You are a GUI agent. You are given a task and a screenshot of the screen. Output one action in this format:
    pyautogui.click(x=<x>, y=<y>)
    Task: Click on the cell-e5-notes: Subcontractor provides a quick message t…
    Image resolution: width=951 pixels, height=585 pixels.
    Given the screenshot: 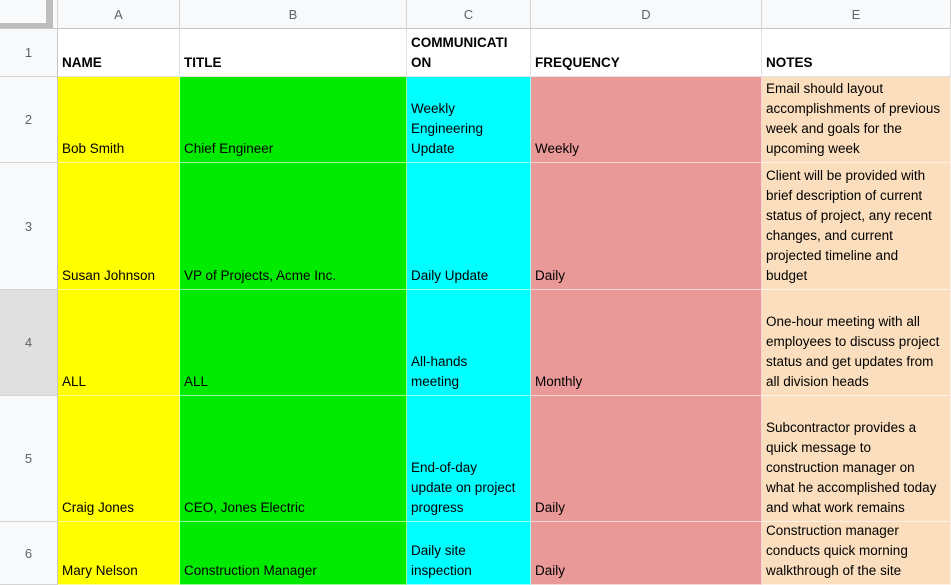 What is the action you would take?
    pyautogui.click(x=856, y=459)
    